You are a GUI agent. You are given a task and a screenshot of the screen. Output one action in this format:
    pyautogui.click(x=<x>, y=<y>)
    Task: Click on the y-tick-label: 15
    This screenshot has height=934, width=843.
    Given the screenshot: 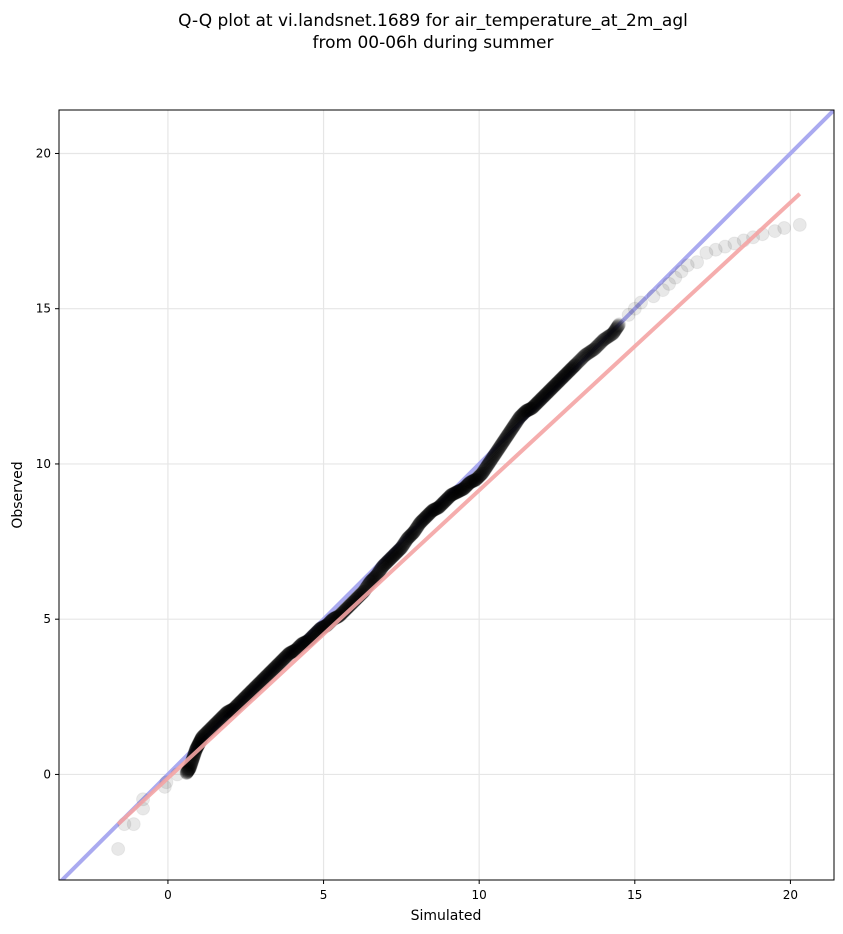 What is the action you would take?
    pyautogui.click(x=43, y=309)
    